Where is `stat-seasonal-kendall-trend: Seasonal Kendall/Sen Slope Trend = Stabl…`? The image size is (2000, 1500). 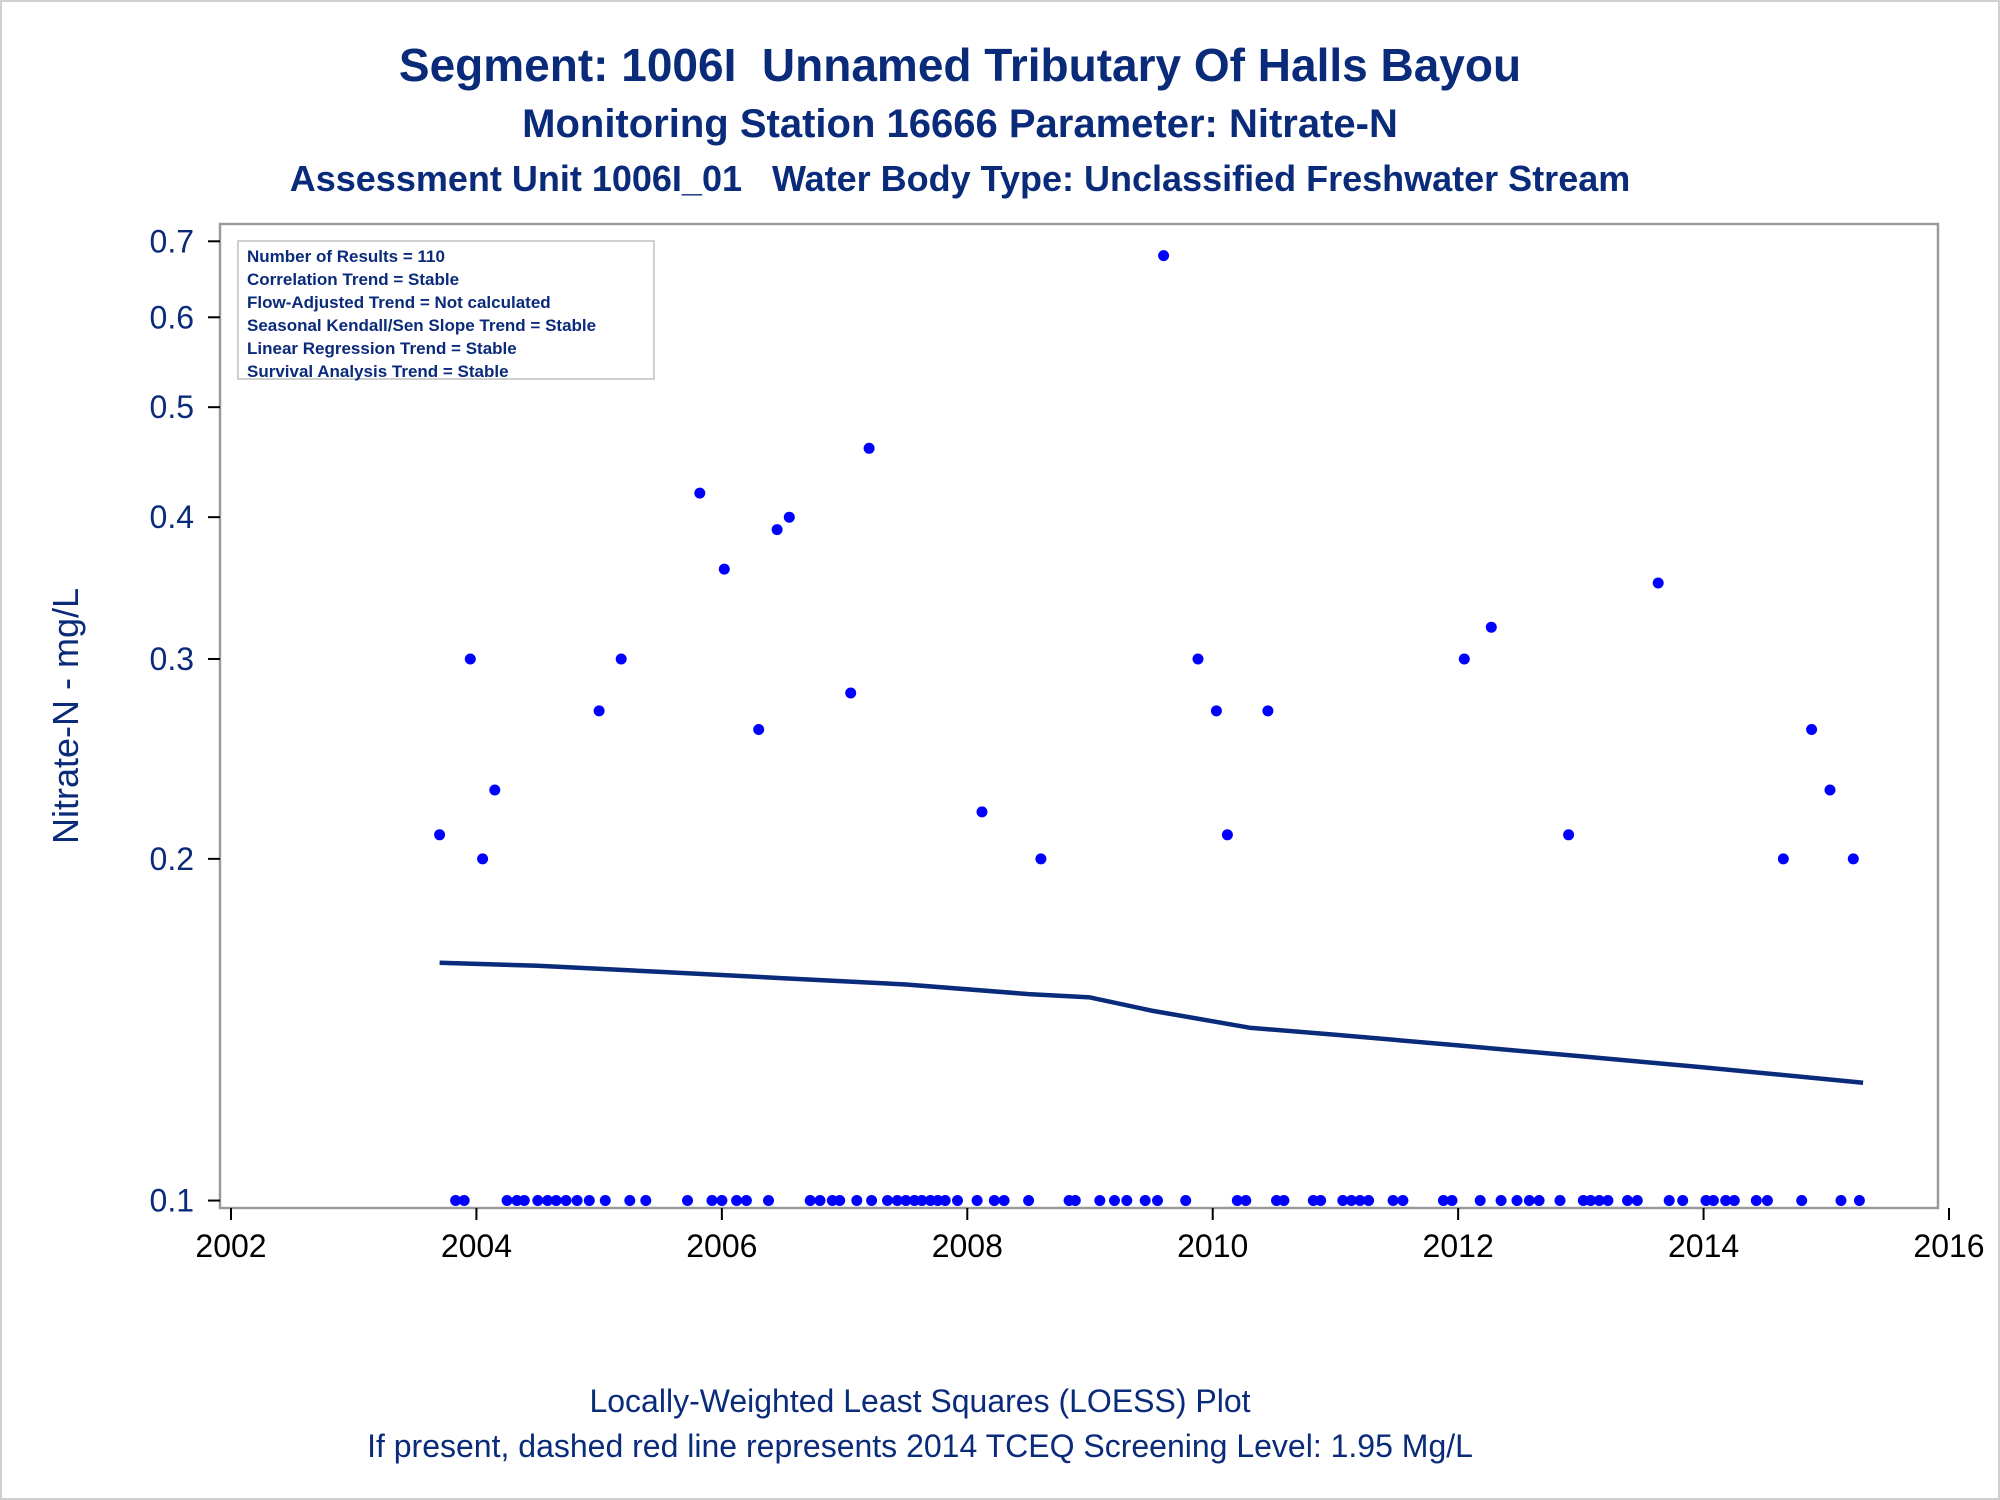
stat-seasonal-kendall-trend: Seasonal Kendall/Sen Slope Trend = Stabl… is located at coordinates (422, 325).